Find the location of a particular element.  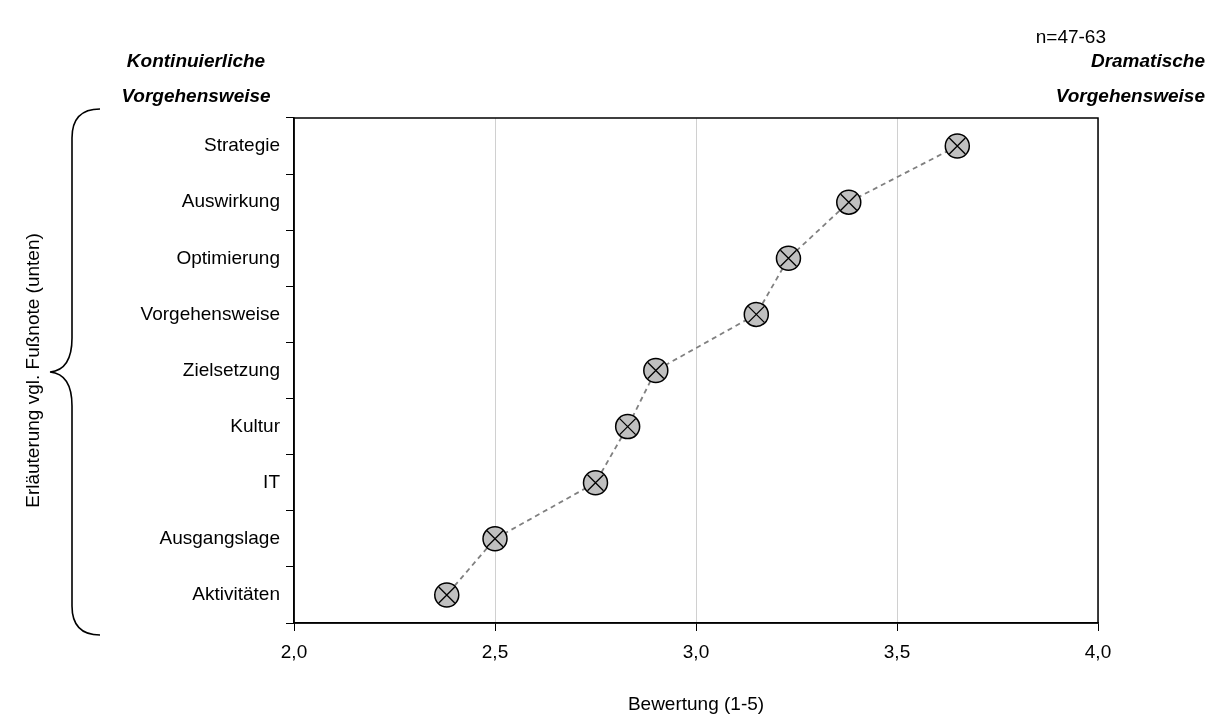

text: Erläuterung vgl. Fußnote (unten) is located at coordinates (33, 370).